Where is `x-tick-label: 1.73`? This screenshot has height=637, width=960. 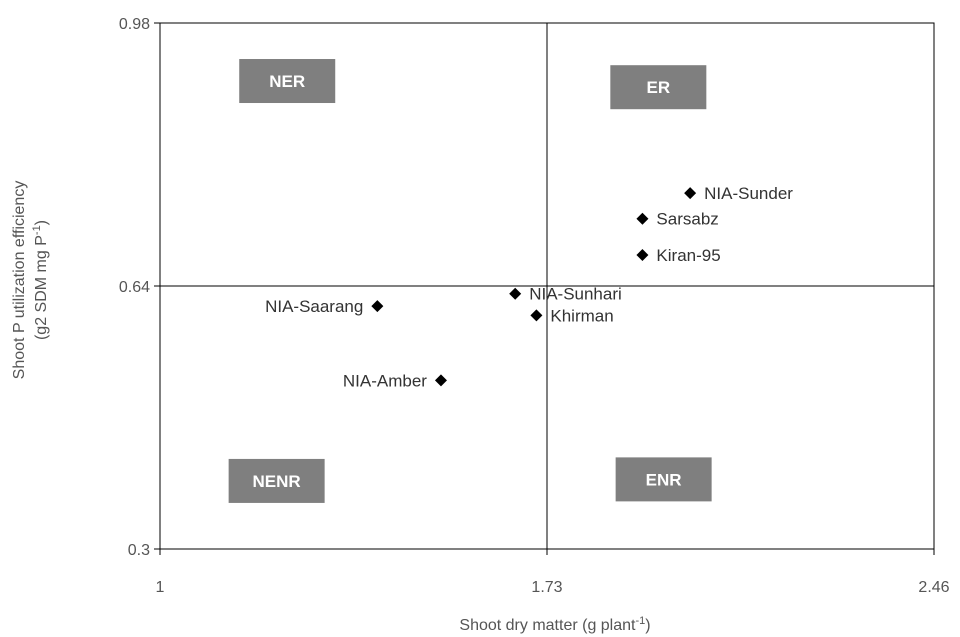
x-tick-label: 1.73 is located at coordinates (546, 587).